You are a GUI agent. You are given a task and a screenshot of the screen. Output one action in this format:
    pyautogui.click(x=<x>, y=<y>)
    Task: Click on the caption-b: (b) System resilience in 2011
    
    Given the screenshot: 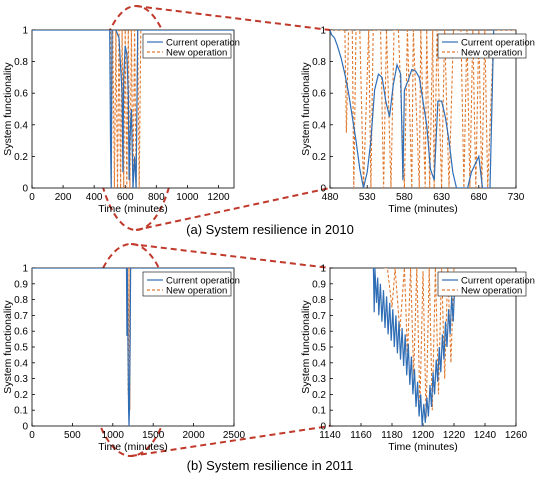 What is the action you would take?
    pyautogui.click(x=270, y=465)
    